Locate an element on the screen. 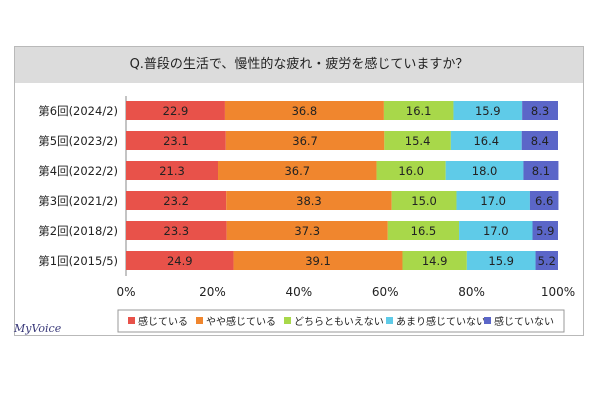  x-tick-label: 0% is located at coordinates (125, 292).